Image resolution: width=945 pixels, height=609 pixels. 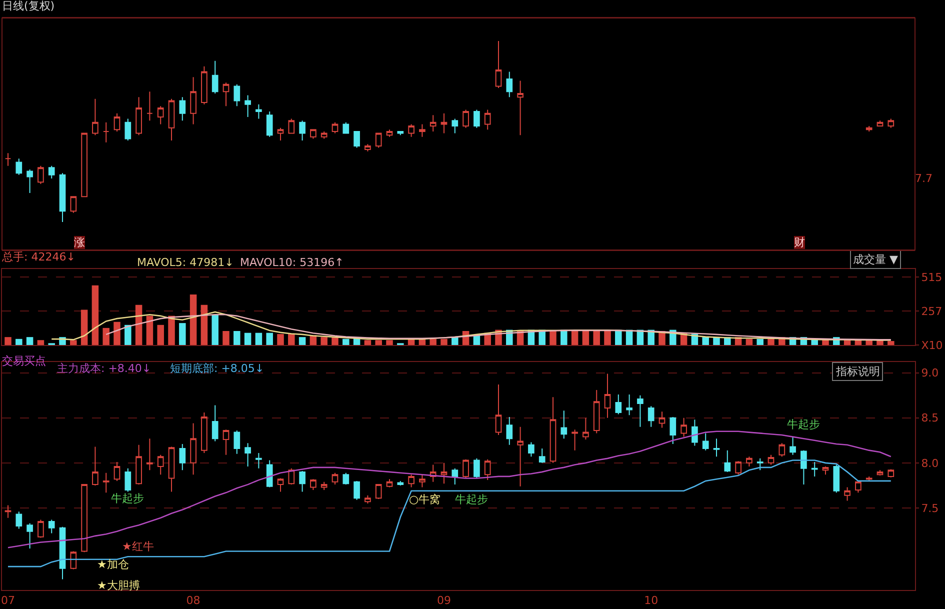 I want to click on text: 财, so click(x=799, y=242).